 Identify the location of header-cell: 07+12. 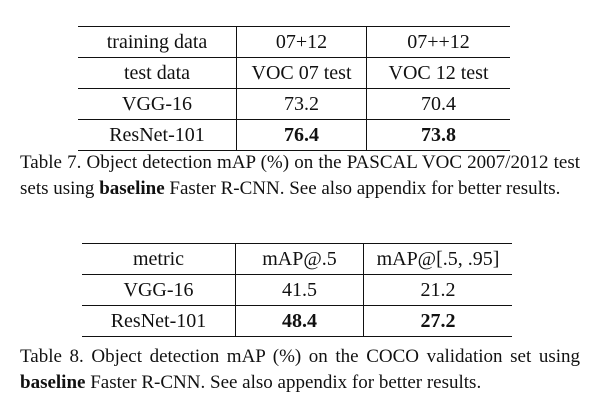
(301, 42).